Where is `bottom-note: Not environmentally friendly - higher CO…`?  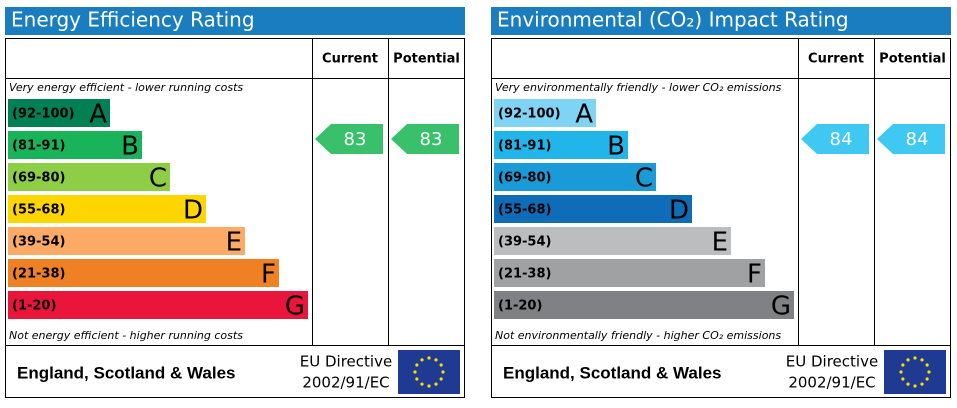 bottom-note: Not environmentally friendly - higher CO… is located at coordinates (638, 335).